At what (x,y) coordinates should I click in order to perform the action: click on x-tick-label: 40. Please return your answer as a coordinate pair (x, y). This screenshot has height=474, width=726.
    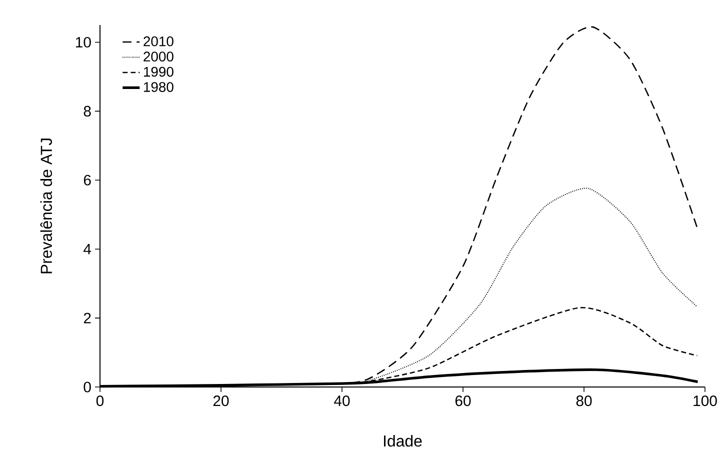
    Looking at the image, I should click on (342, 401).